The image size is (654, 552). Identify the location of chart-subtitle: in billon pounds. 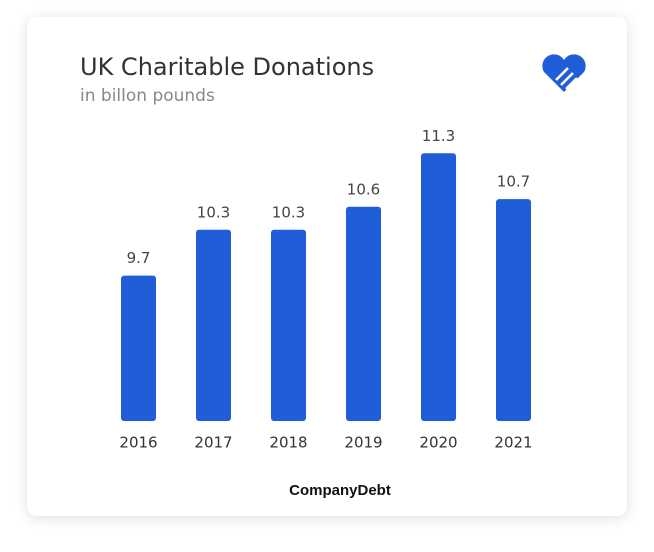
(147, 96).